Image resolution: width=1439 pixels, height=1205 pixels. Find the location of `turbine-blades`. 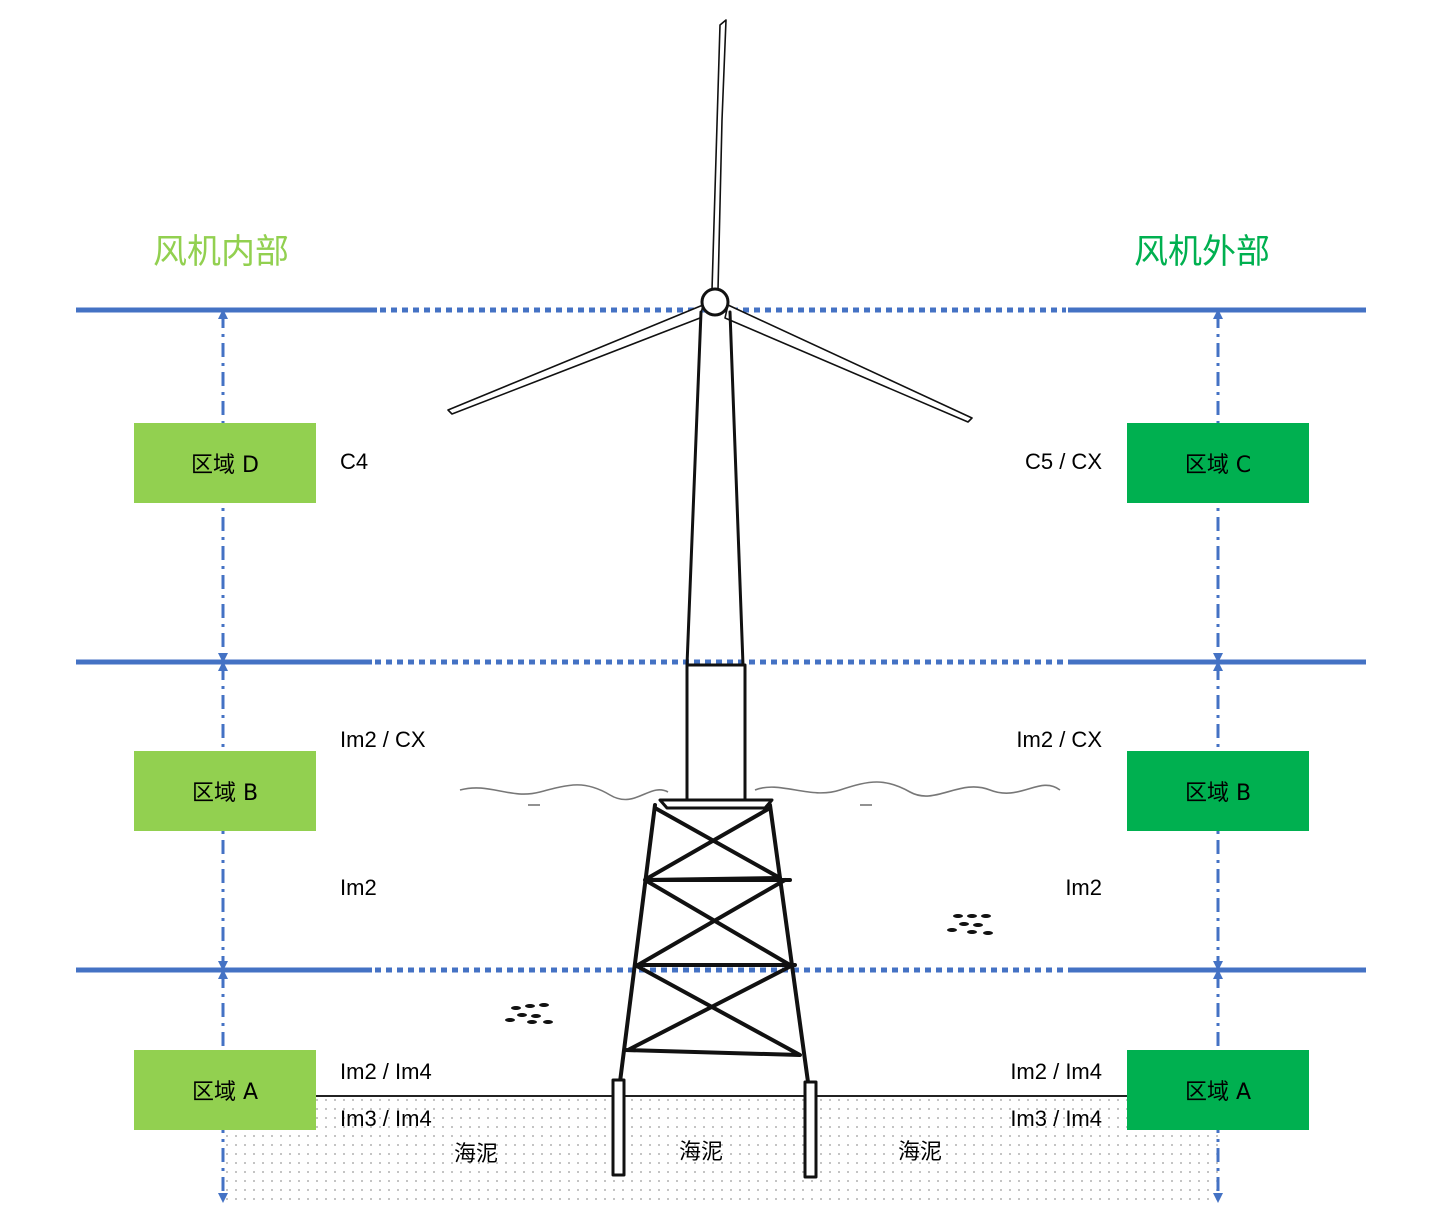

turbine-blades is located at coordinates (710, 221).